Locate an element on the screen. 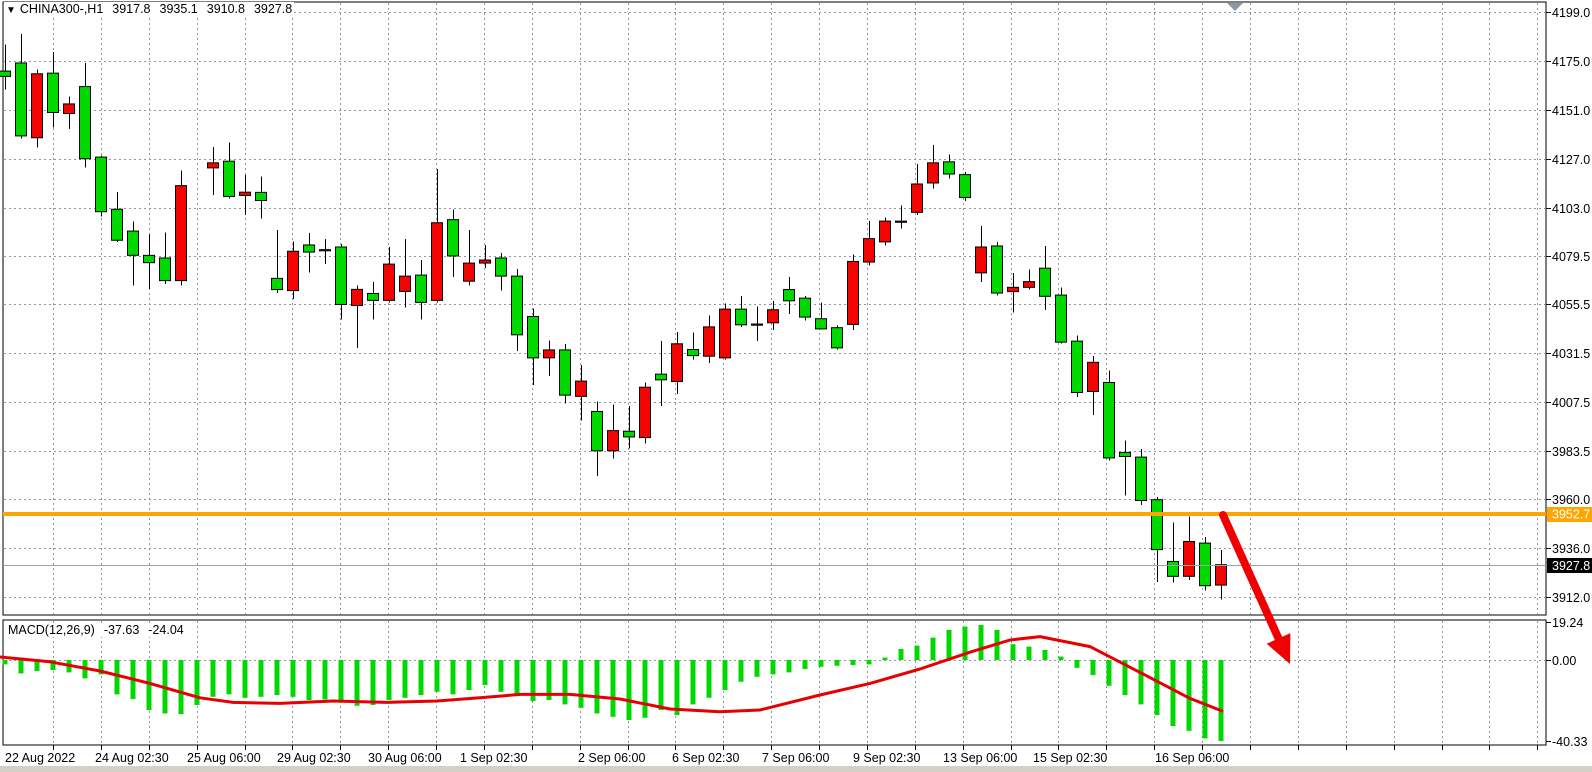  time-axis-label: 6 Sep 02:30 is located at coordinates (705, 758).